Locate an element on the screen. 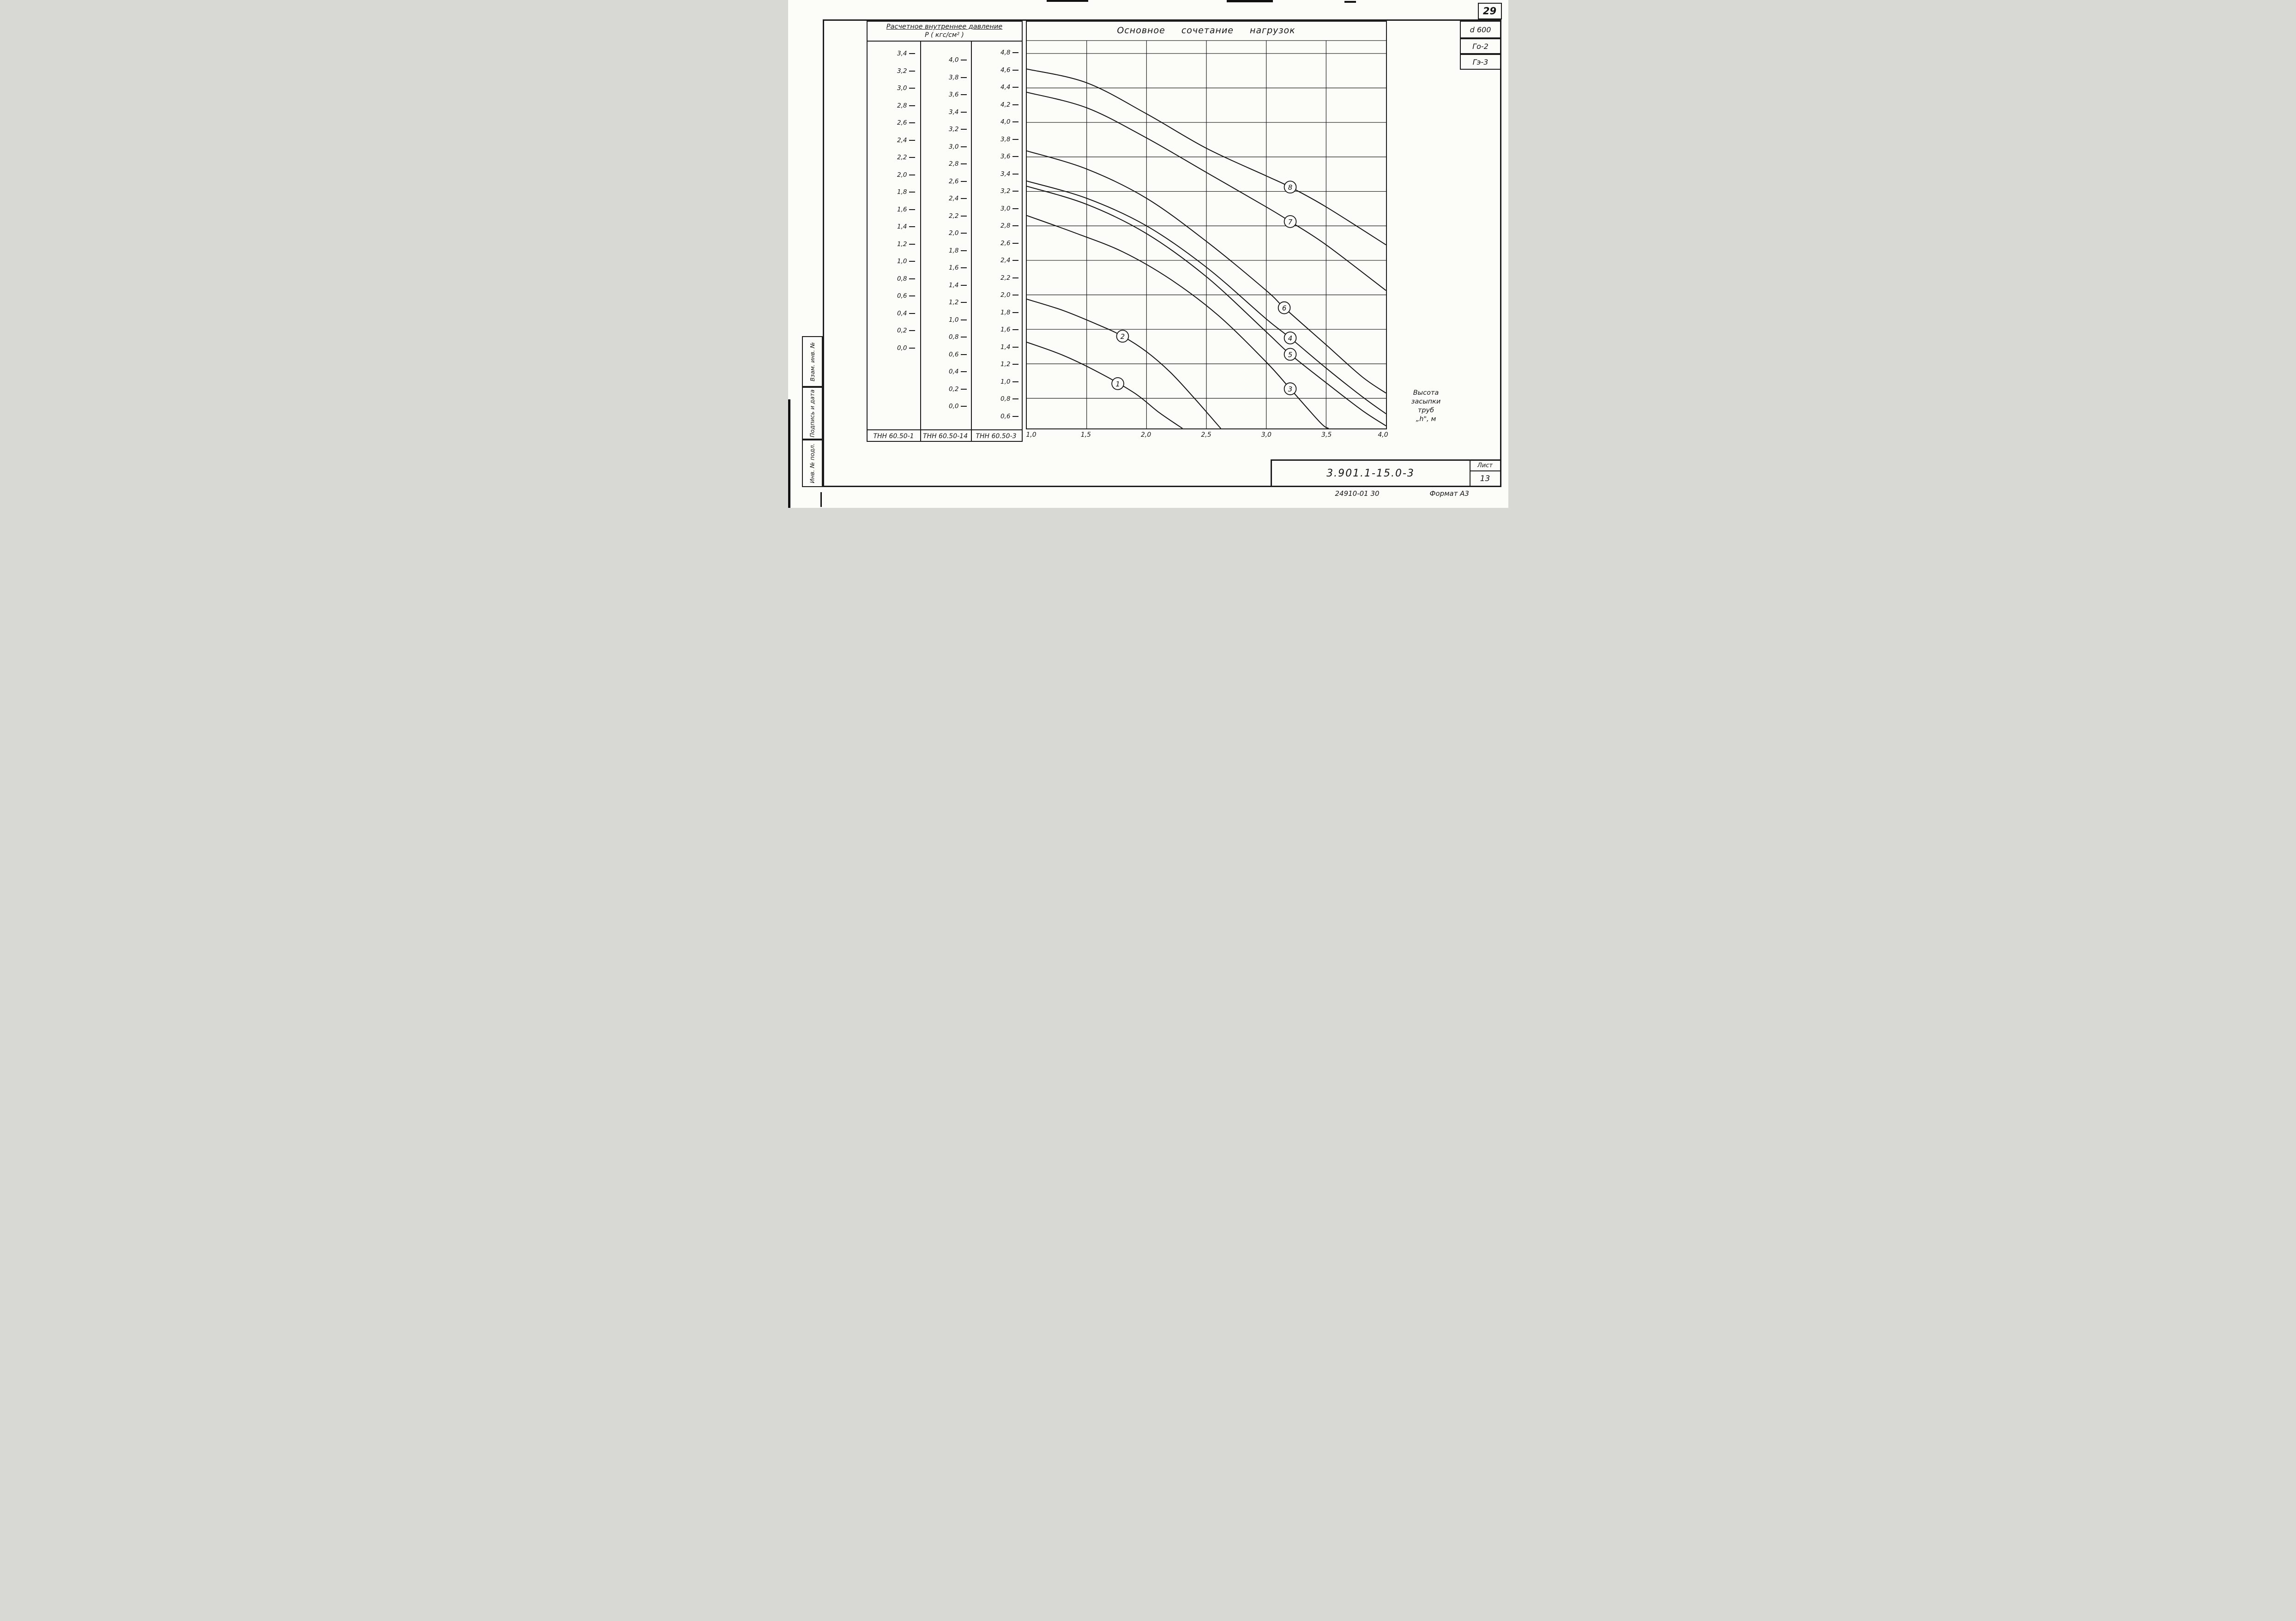  scale-name-tnn-60-50-14: ТНН 60.50-14 is located at coordinates (945, 436).